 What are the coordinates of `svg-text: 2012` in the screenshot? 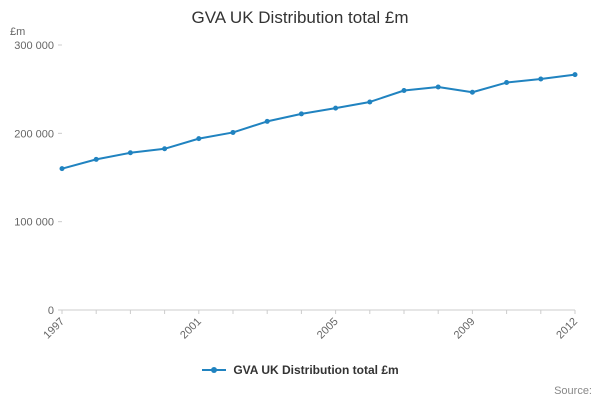 It's located at (567, 329).